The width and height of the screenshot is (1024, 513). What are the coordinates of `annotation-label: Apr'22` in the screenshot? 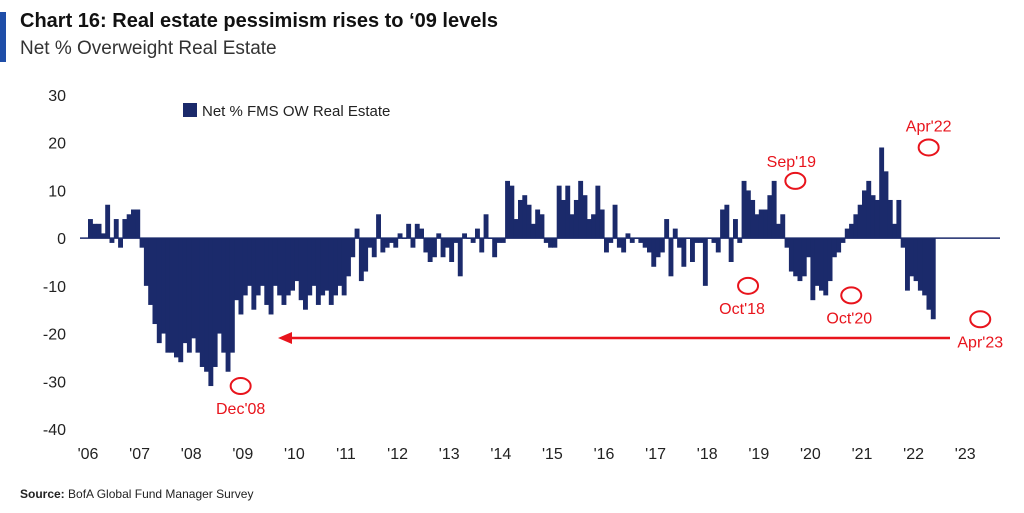 It's located at (929, 126).